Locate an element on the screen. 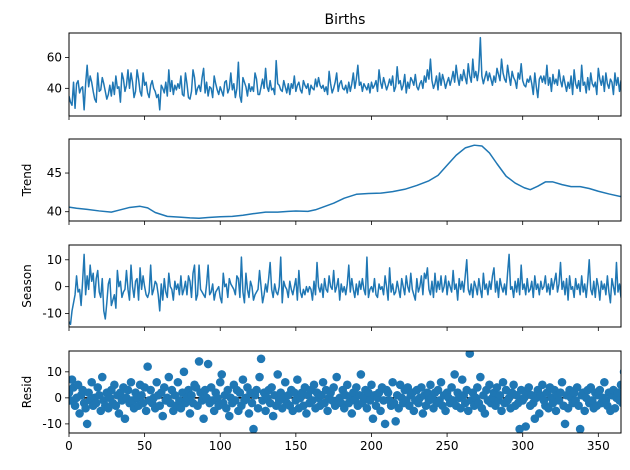 The width and height of the screenshot is (630, 470). y-tick-label: 0 is located at coordinates (58, 287).